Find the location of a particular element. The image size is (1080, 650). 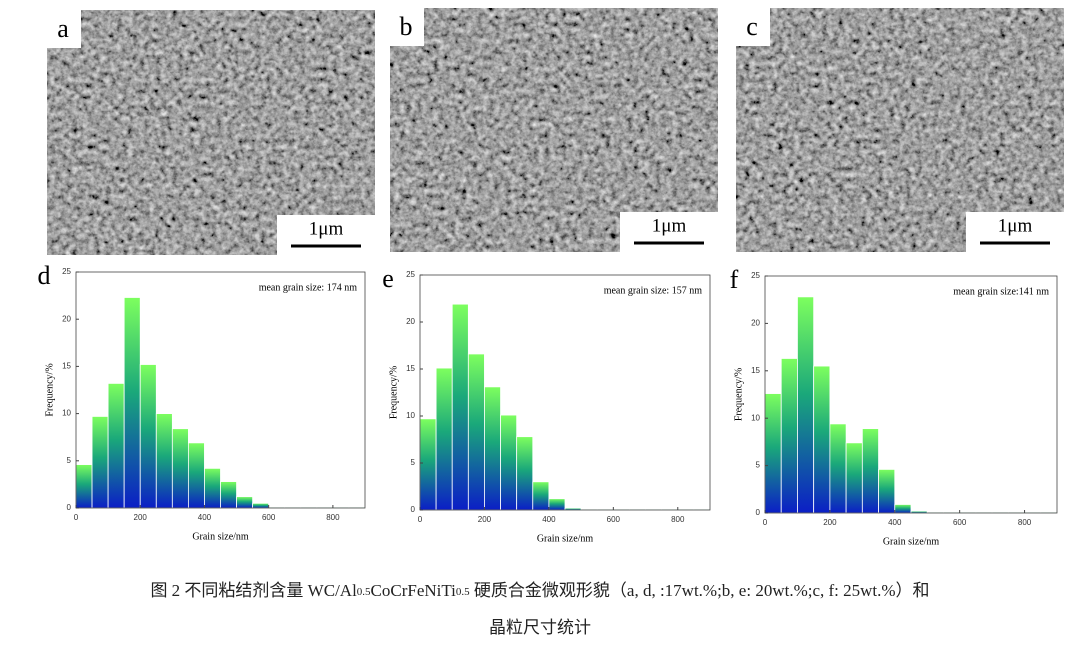

image-label: a is located at coordinates (63, 28).